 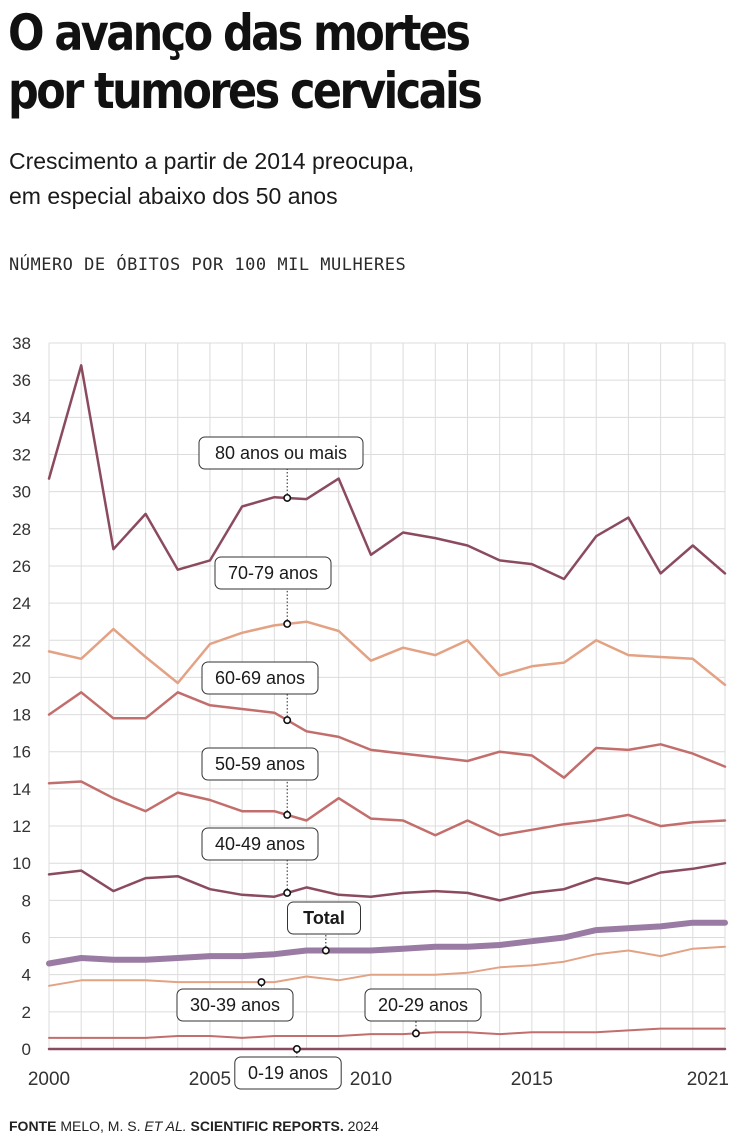 I want to click on series-label: 30-39 anos, so click(x=235, y=1005).